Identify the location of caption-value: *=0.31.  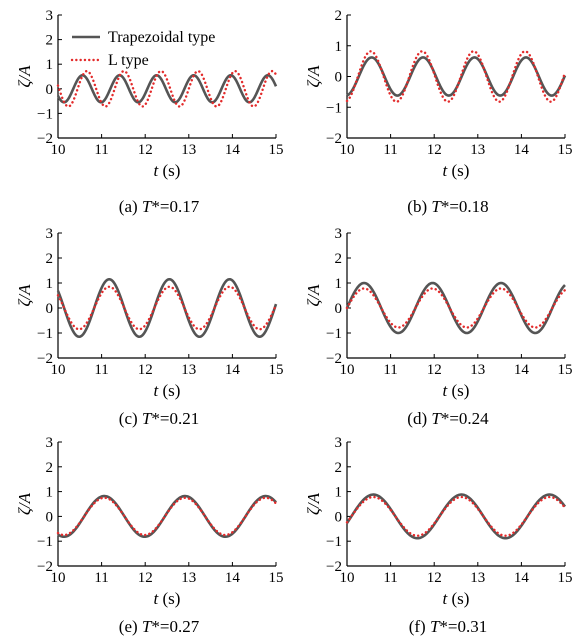
(463, 626).